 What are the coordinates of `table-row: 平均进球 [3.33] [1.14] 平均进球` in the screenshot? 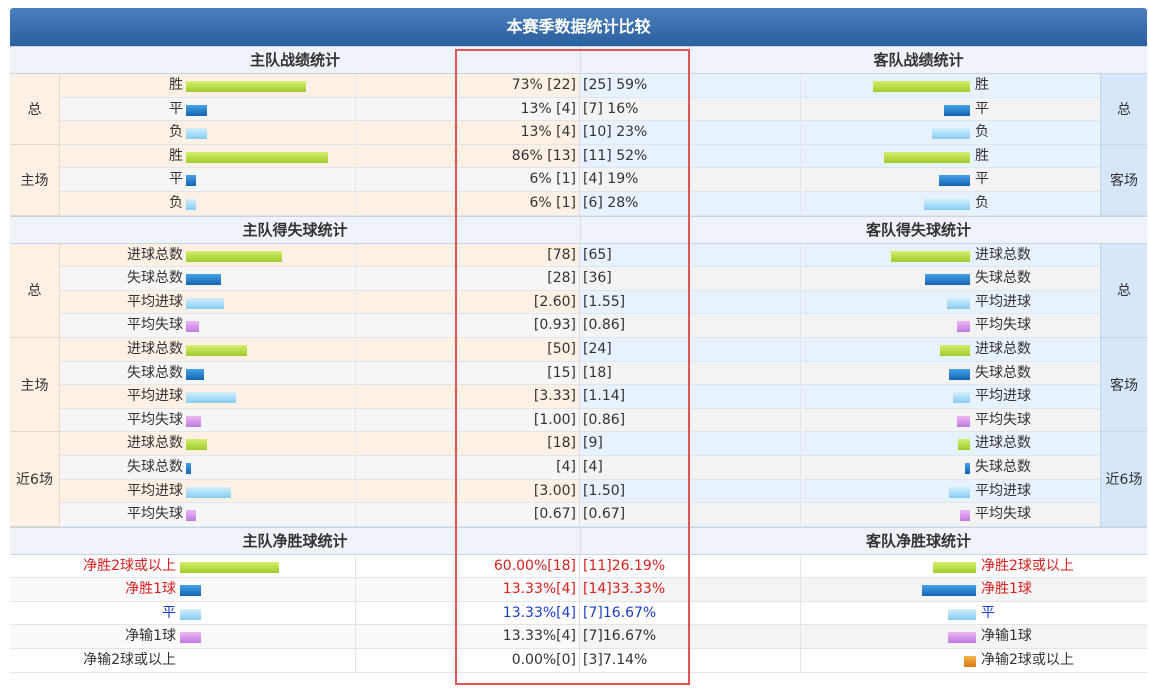 It's located at (578, 397).